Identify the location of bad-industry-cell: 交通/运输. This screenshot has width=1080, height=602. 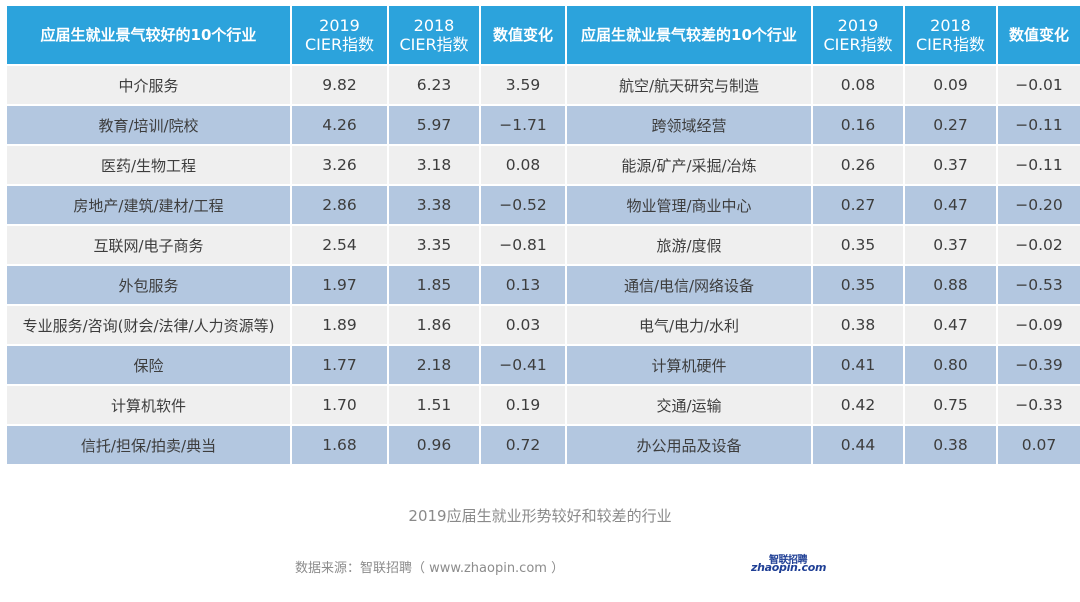
(689, 405).